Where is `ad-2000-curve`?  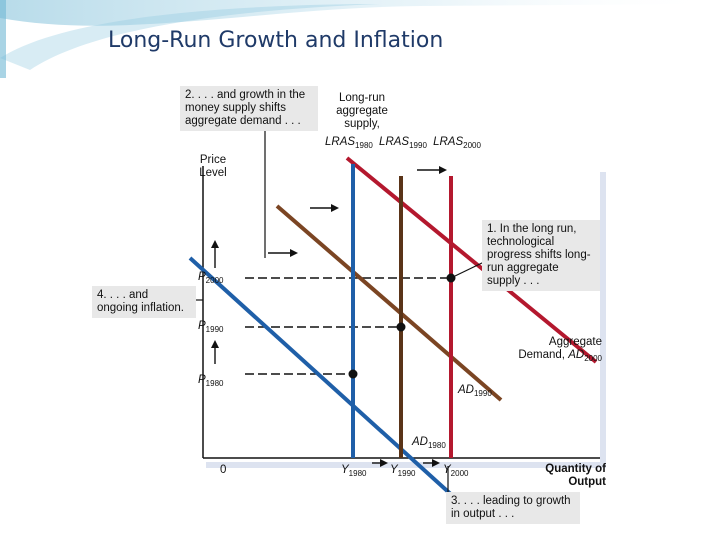 ad-2000-curve is located at coordinates (471, 260).